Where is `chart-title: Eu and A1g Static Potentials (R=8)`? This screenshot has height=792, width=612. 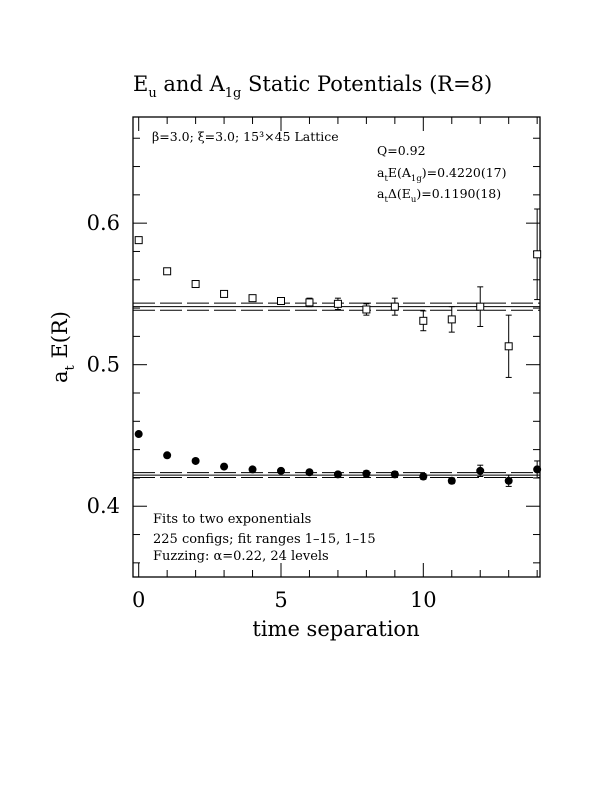 chart-title: Eu and A1g Static Potentials (R=8) is located at coordinates (312, 86).